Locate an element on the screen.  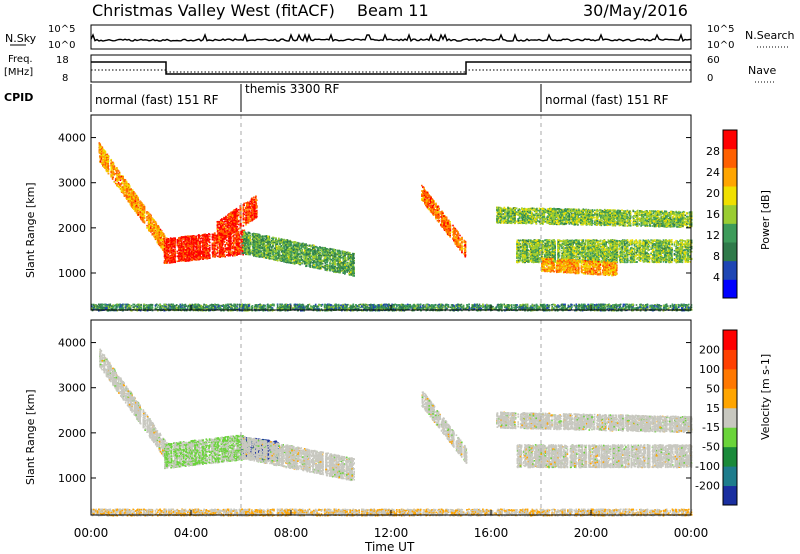
freq-label-line1: Freq. is located at coordinates (20, 59).